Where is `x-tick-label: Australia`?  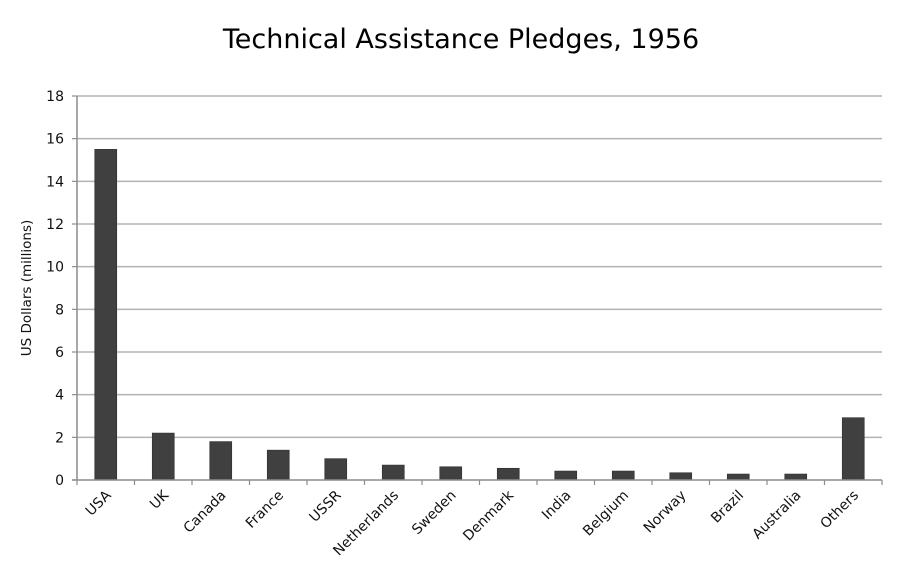
x-tick-label: Australia is located at coordinates (776, 515).